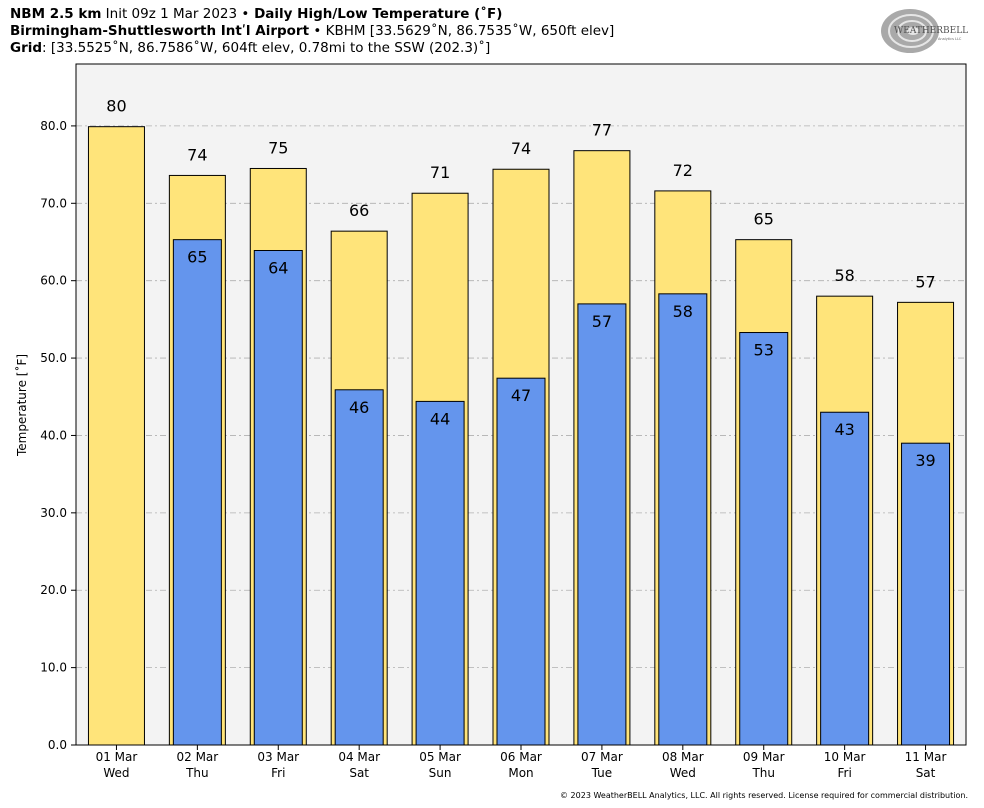 The width and height of the screenshot is (984, 808). I want to click on high-value-label: 65, so click(764, 219).